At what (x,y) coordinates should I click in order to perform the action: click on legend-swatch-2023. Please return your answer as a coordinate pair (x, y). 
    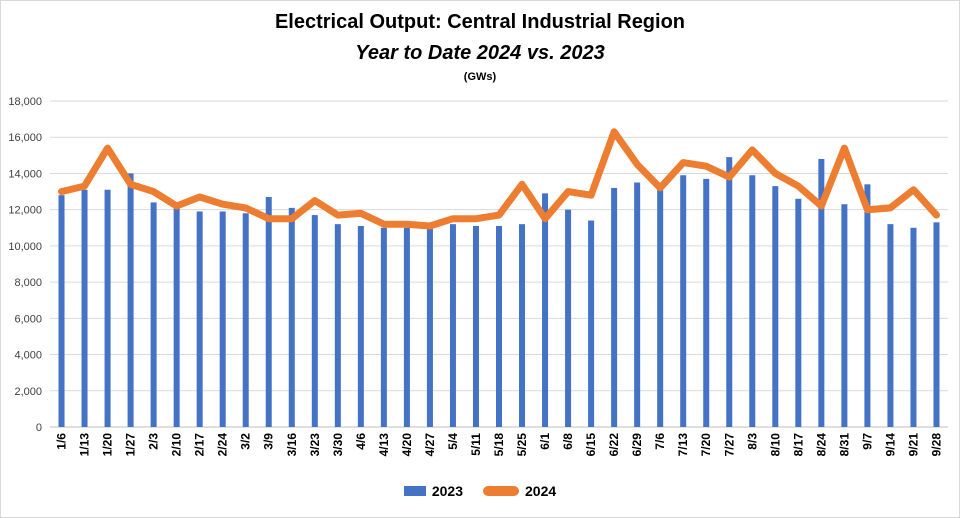
    Looking at the image, I should click on (414, 491).